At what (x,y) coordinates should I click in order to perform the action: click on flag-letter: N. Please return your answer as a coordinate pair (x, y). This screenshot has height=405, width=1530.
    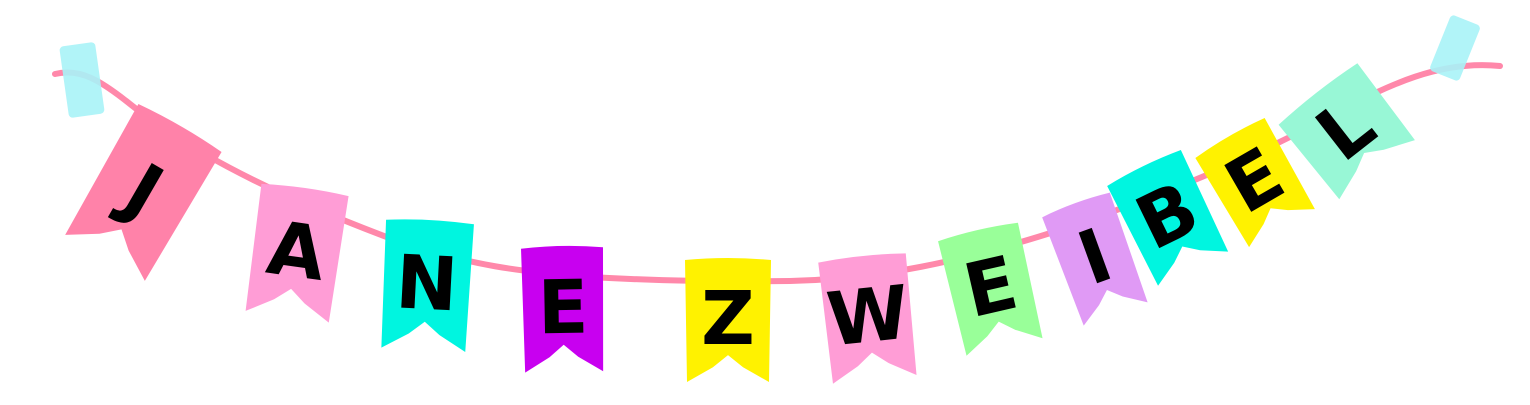
    Looking at the image, I should click on (427, 283).